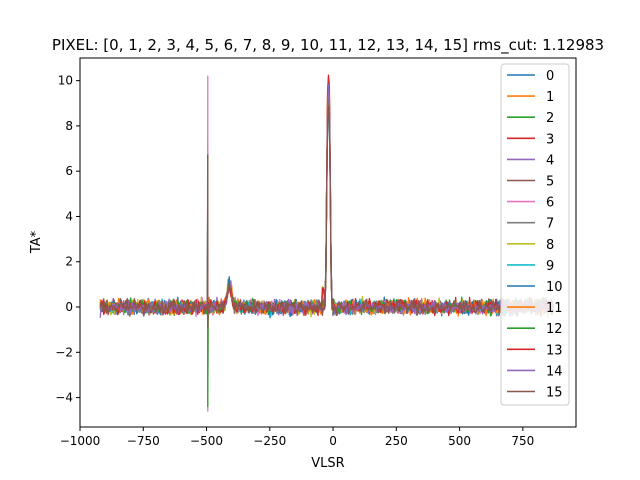 The width and height of the screenshot is (640, 480). What do you see at coordinates (36, 242) in the screenshot?
I see `y-axis-label: TA*` at bounding box center [36, 242].